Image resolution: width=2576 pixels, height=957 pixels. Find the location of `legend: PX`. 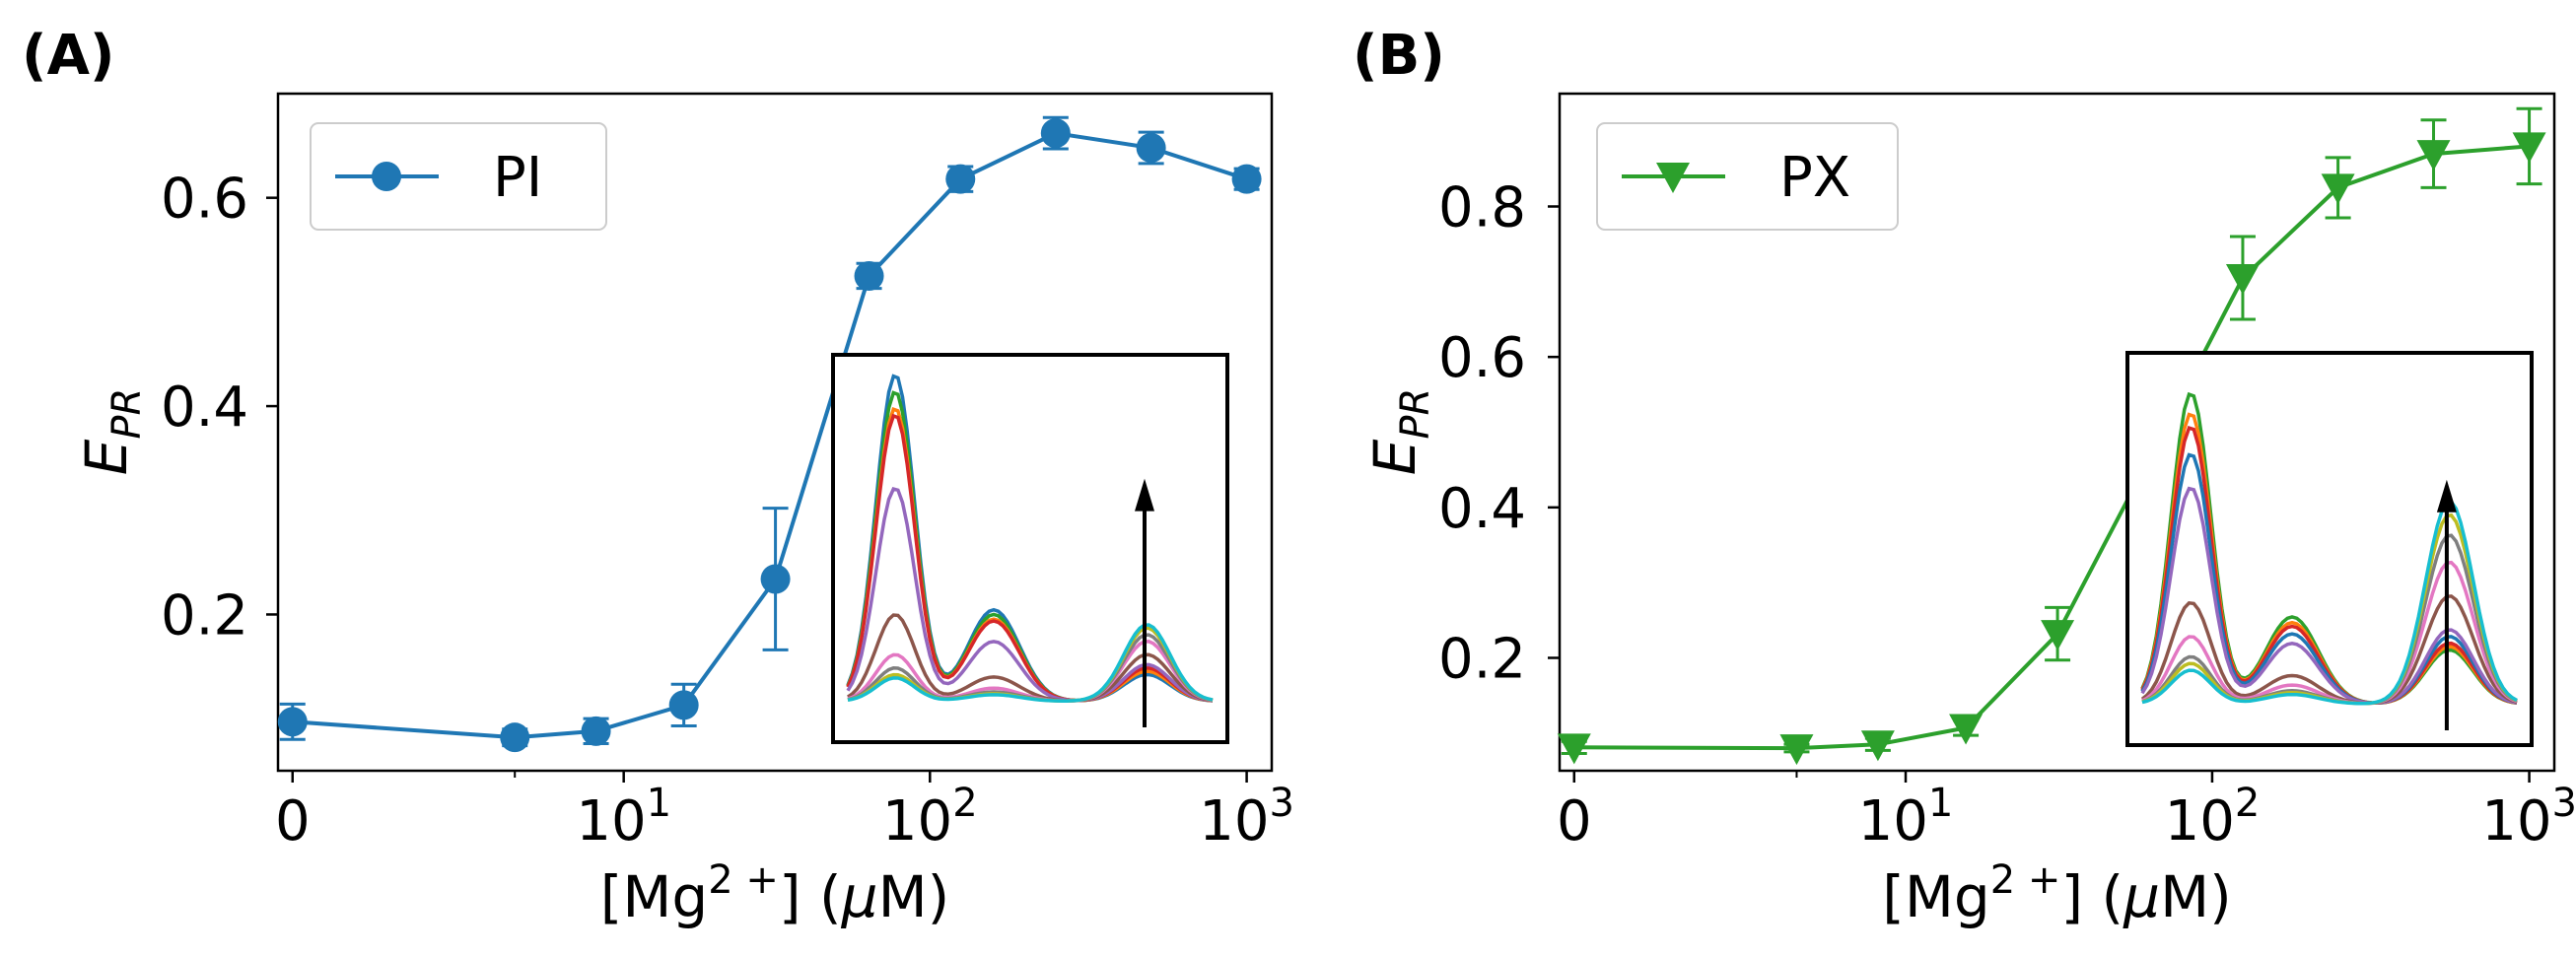

legend: PX is located at coordinates (1748, 177).